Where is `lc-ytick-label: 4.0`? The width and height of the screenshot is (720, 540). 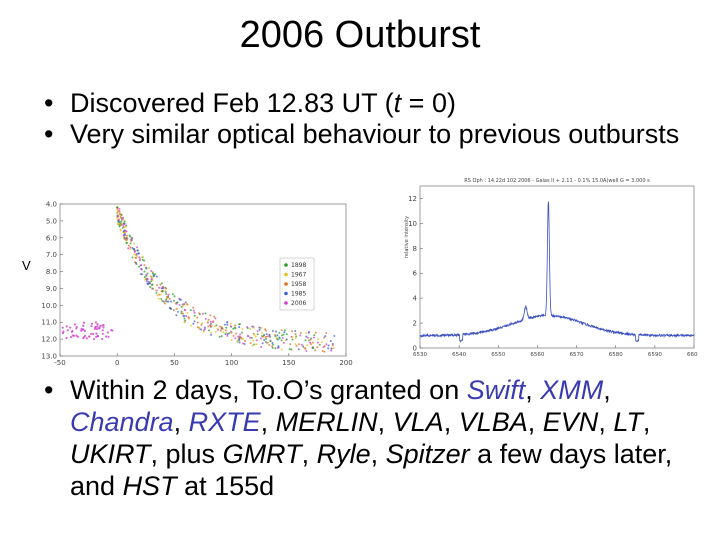
lc-ytick-label: 4.0 is located at coordinates (51, 205).